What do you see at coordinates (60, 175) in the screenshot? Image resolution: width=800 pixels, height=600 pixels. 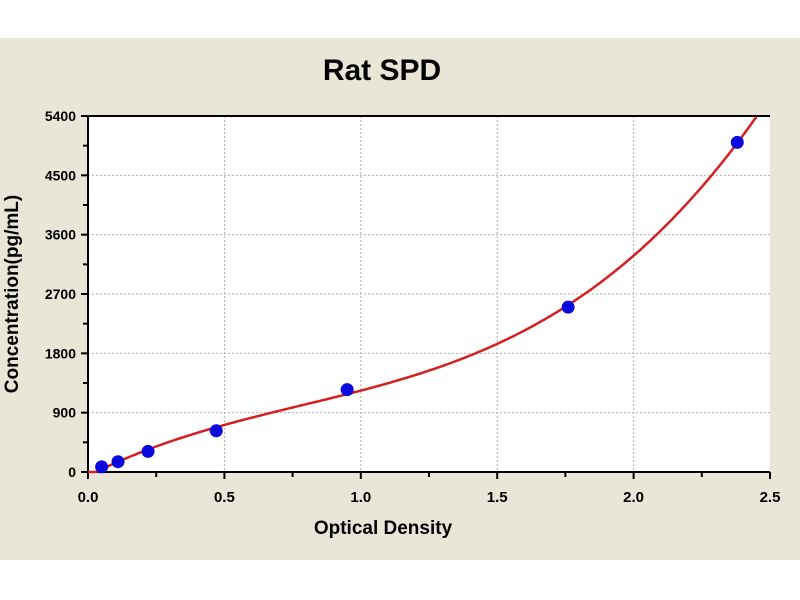 I see `y-tick-label: 4500` at bounding box center [60, 175].